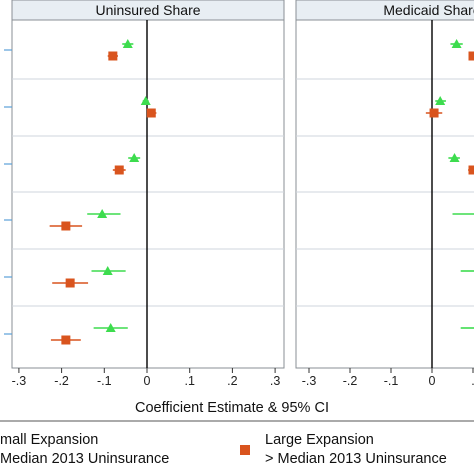  I want to click on x-tick-label: .1, so click(189, 381).